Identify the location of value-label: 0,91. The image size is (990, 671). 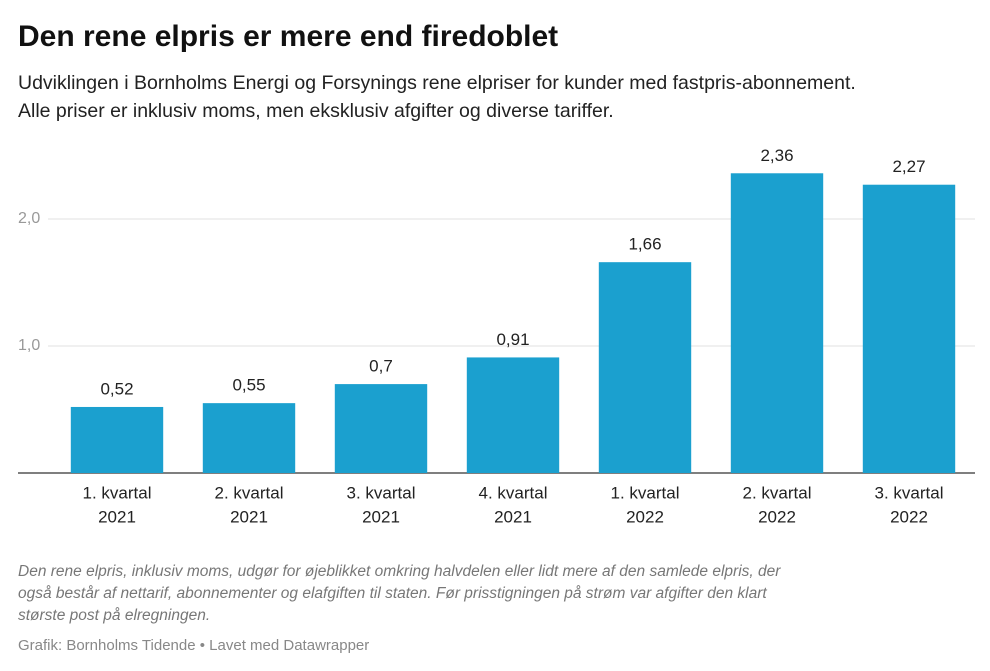
(512, 339).